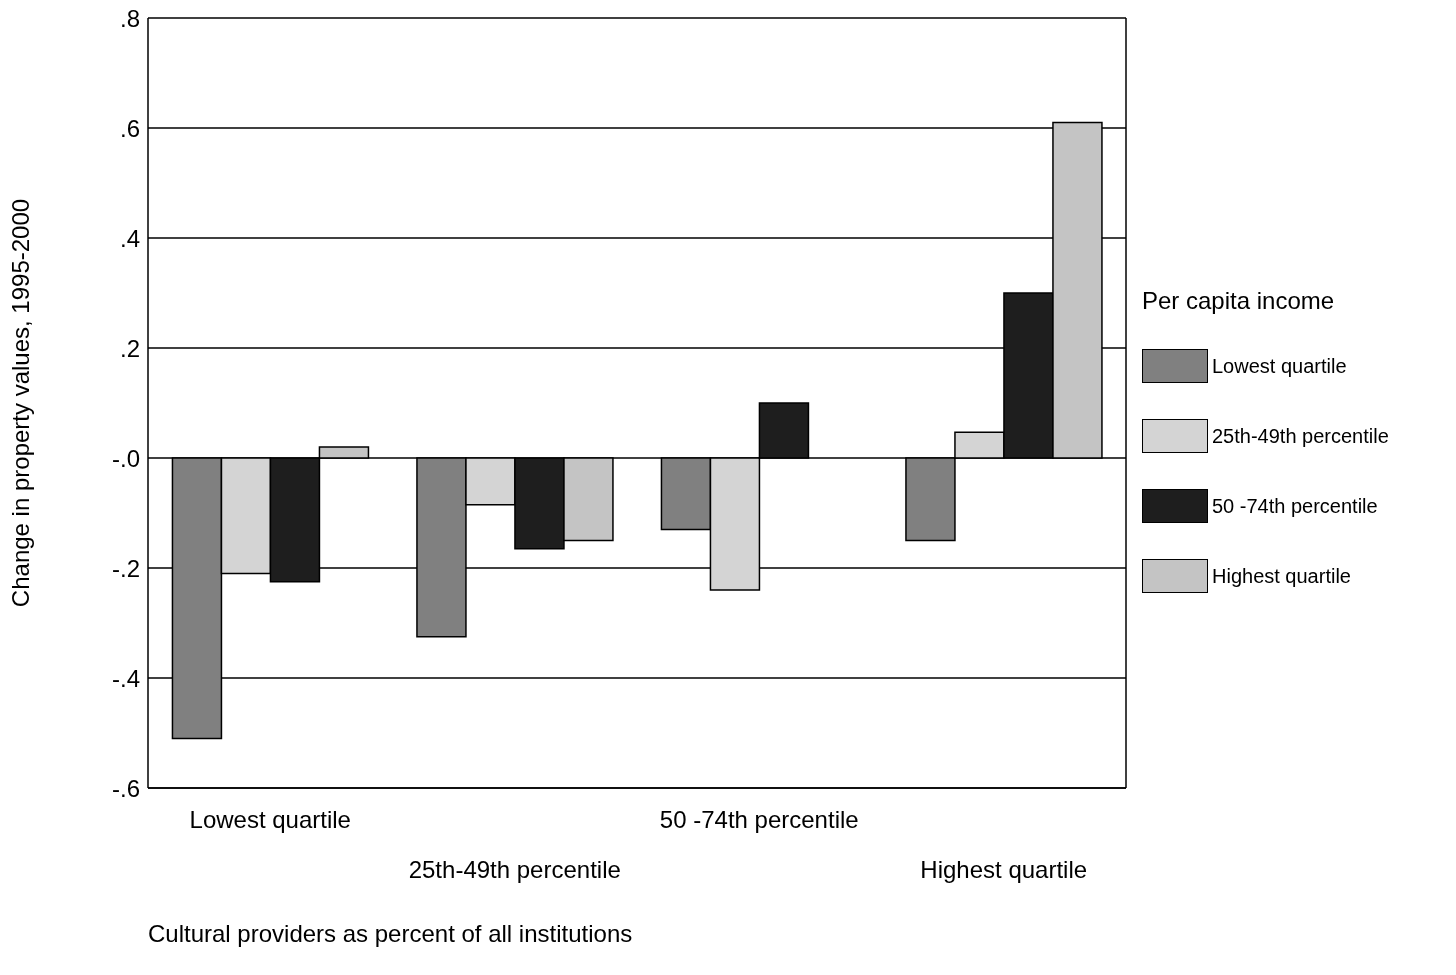 This screenshot has height=975, width=1456. I want to click on y-tick-label: -.2, so click(125, 568).